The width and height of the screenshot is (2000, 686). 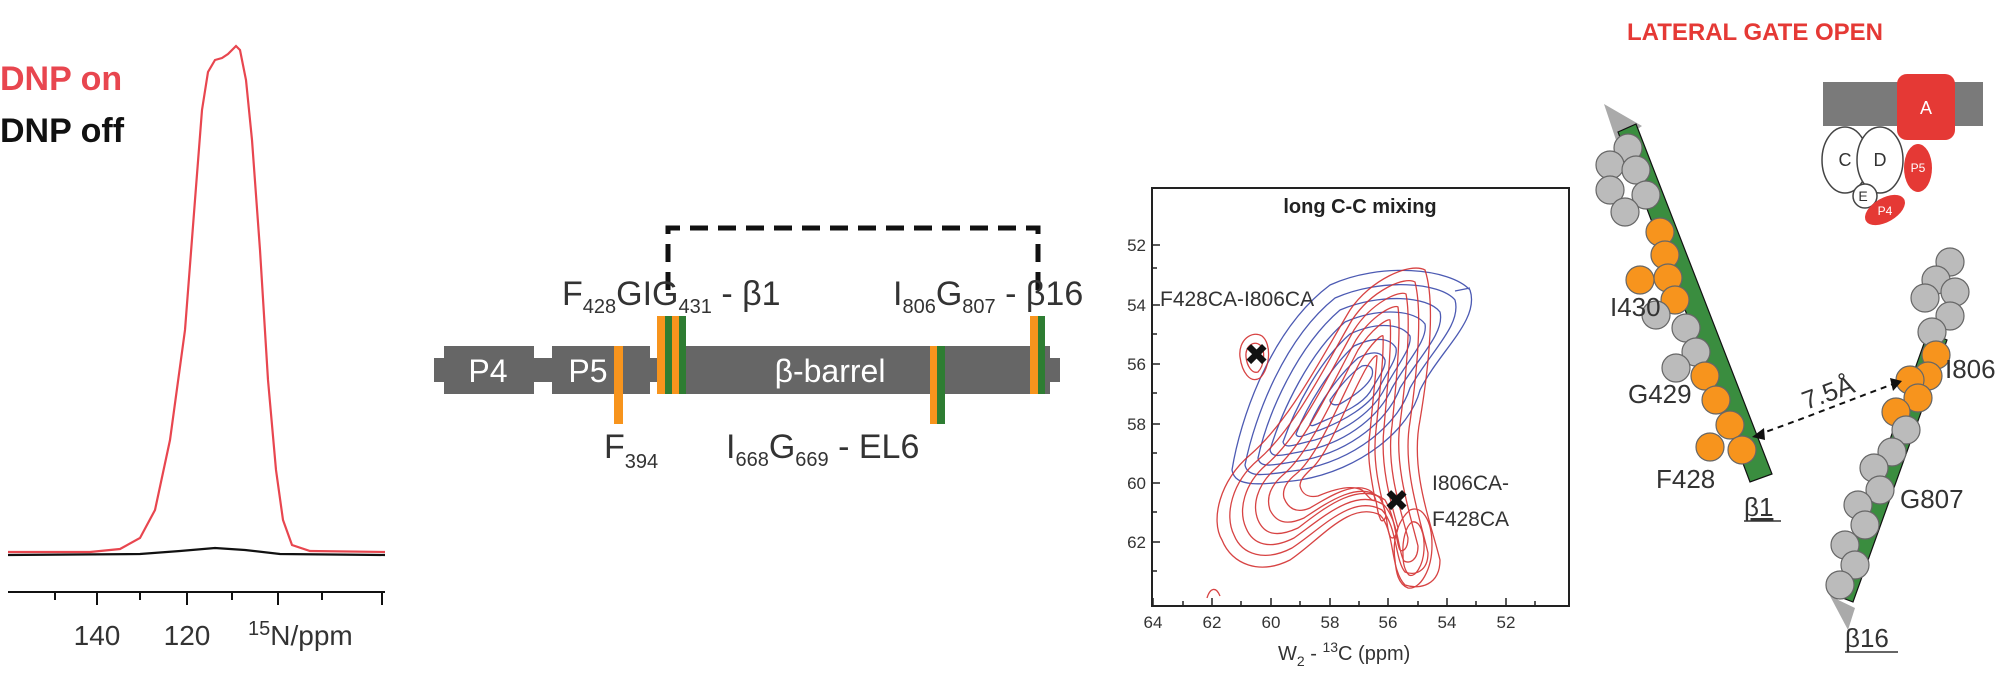 I want to click on residue-label-f428: F428, so click(x=1685, y=479).